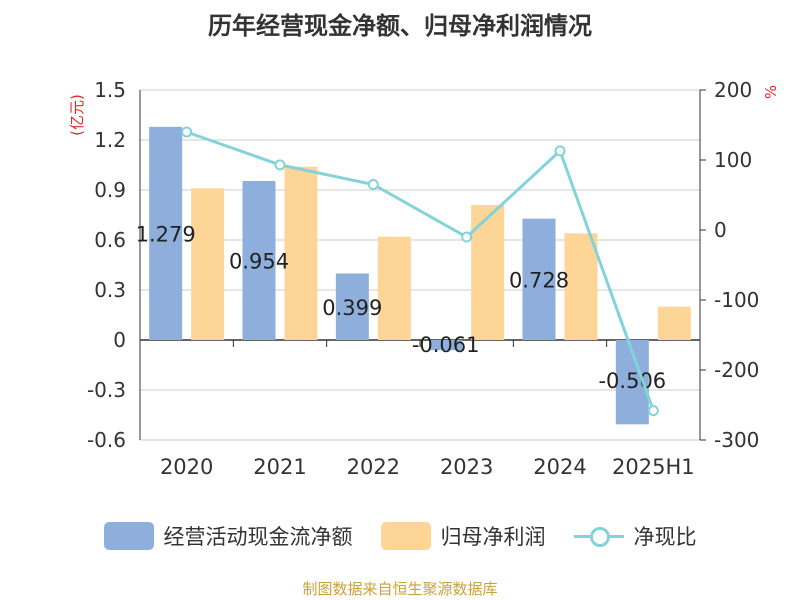 This screenshot has width=800, height=600. What do you see at coordinates (110, 190) in the screenshot?
I see `left-tick-label: 0.9` at bounding box center [110, 190].